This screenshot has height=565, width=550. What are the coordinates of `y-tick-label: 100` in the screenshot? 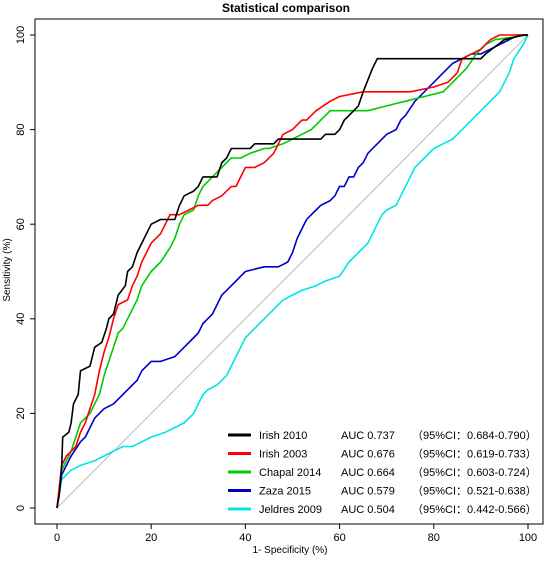 It's located at (21, 35).